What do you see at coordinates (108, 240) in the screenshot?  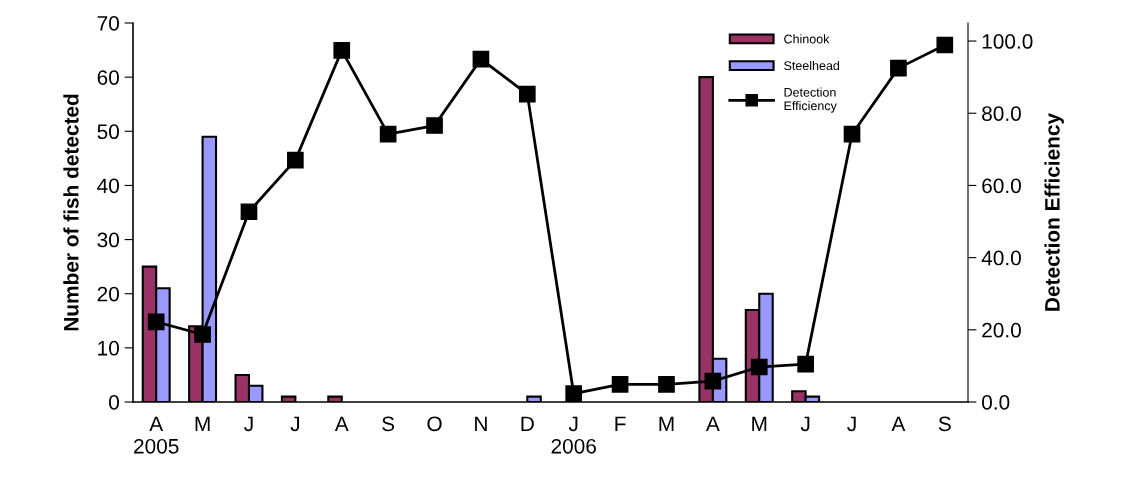 I see `y-tick-label: 30` at bounding box center [108, 240].